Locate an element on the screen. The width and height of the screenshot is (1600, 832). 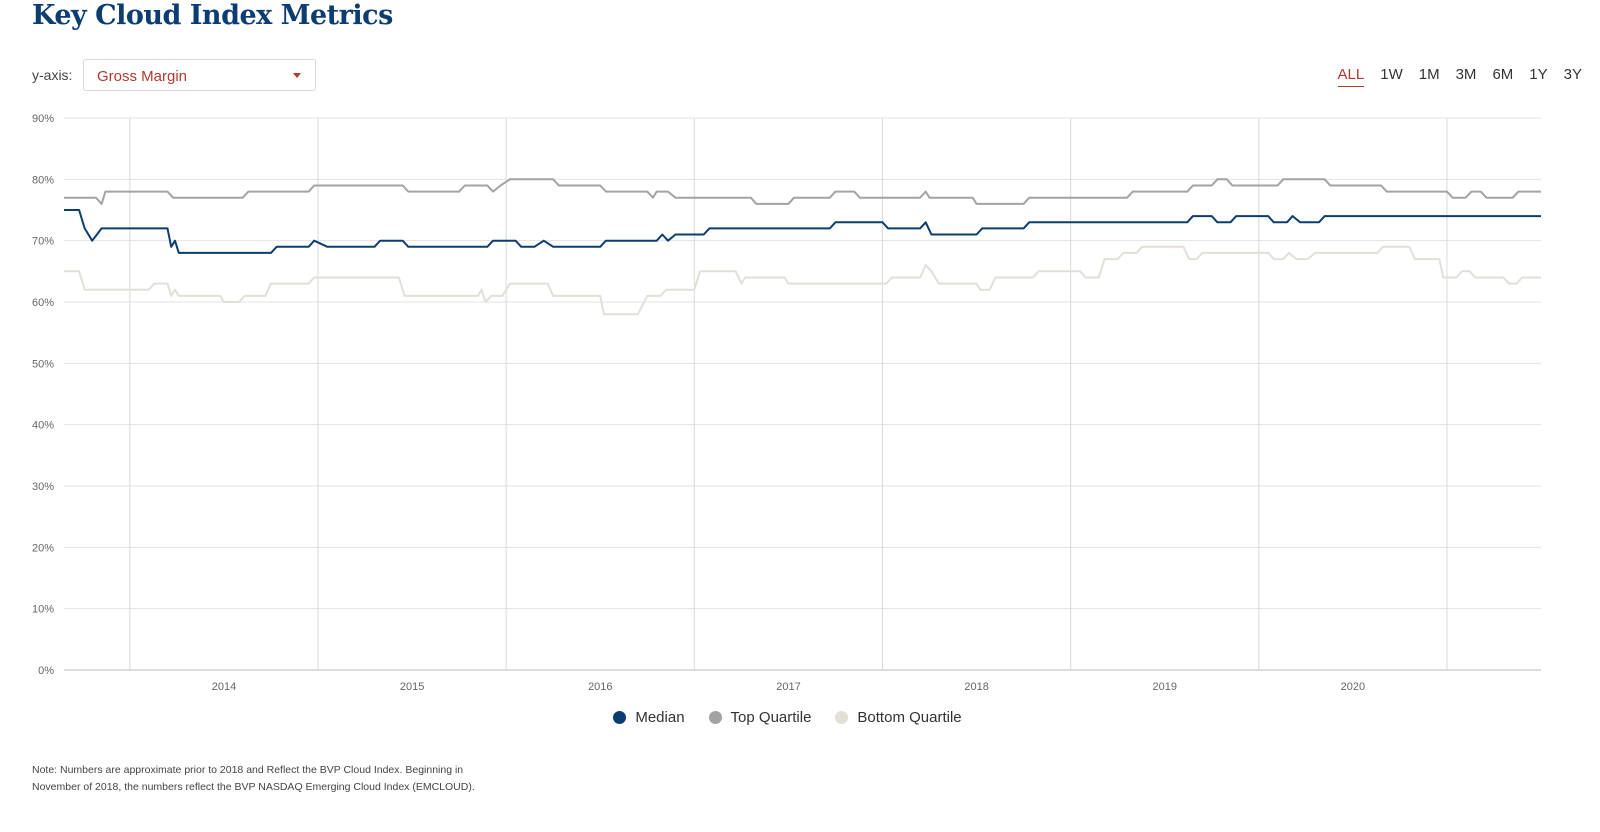
legend-label-top-quartile: Top Quartile is located at coordinates (771, 717).